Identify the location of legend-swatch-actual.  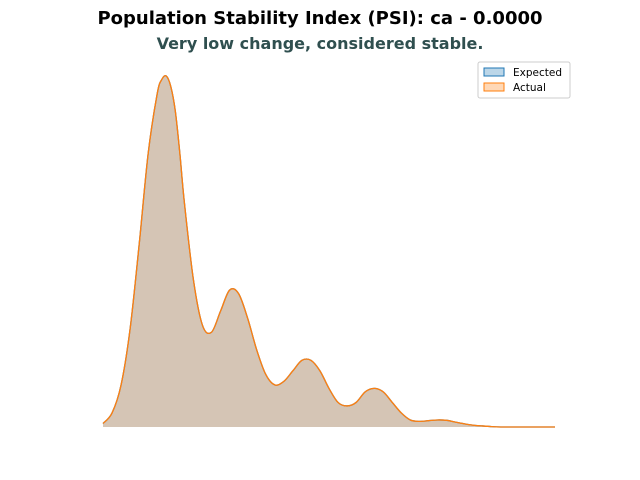
(494, 87).